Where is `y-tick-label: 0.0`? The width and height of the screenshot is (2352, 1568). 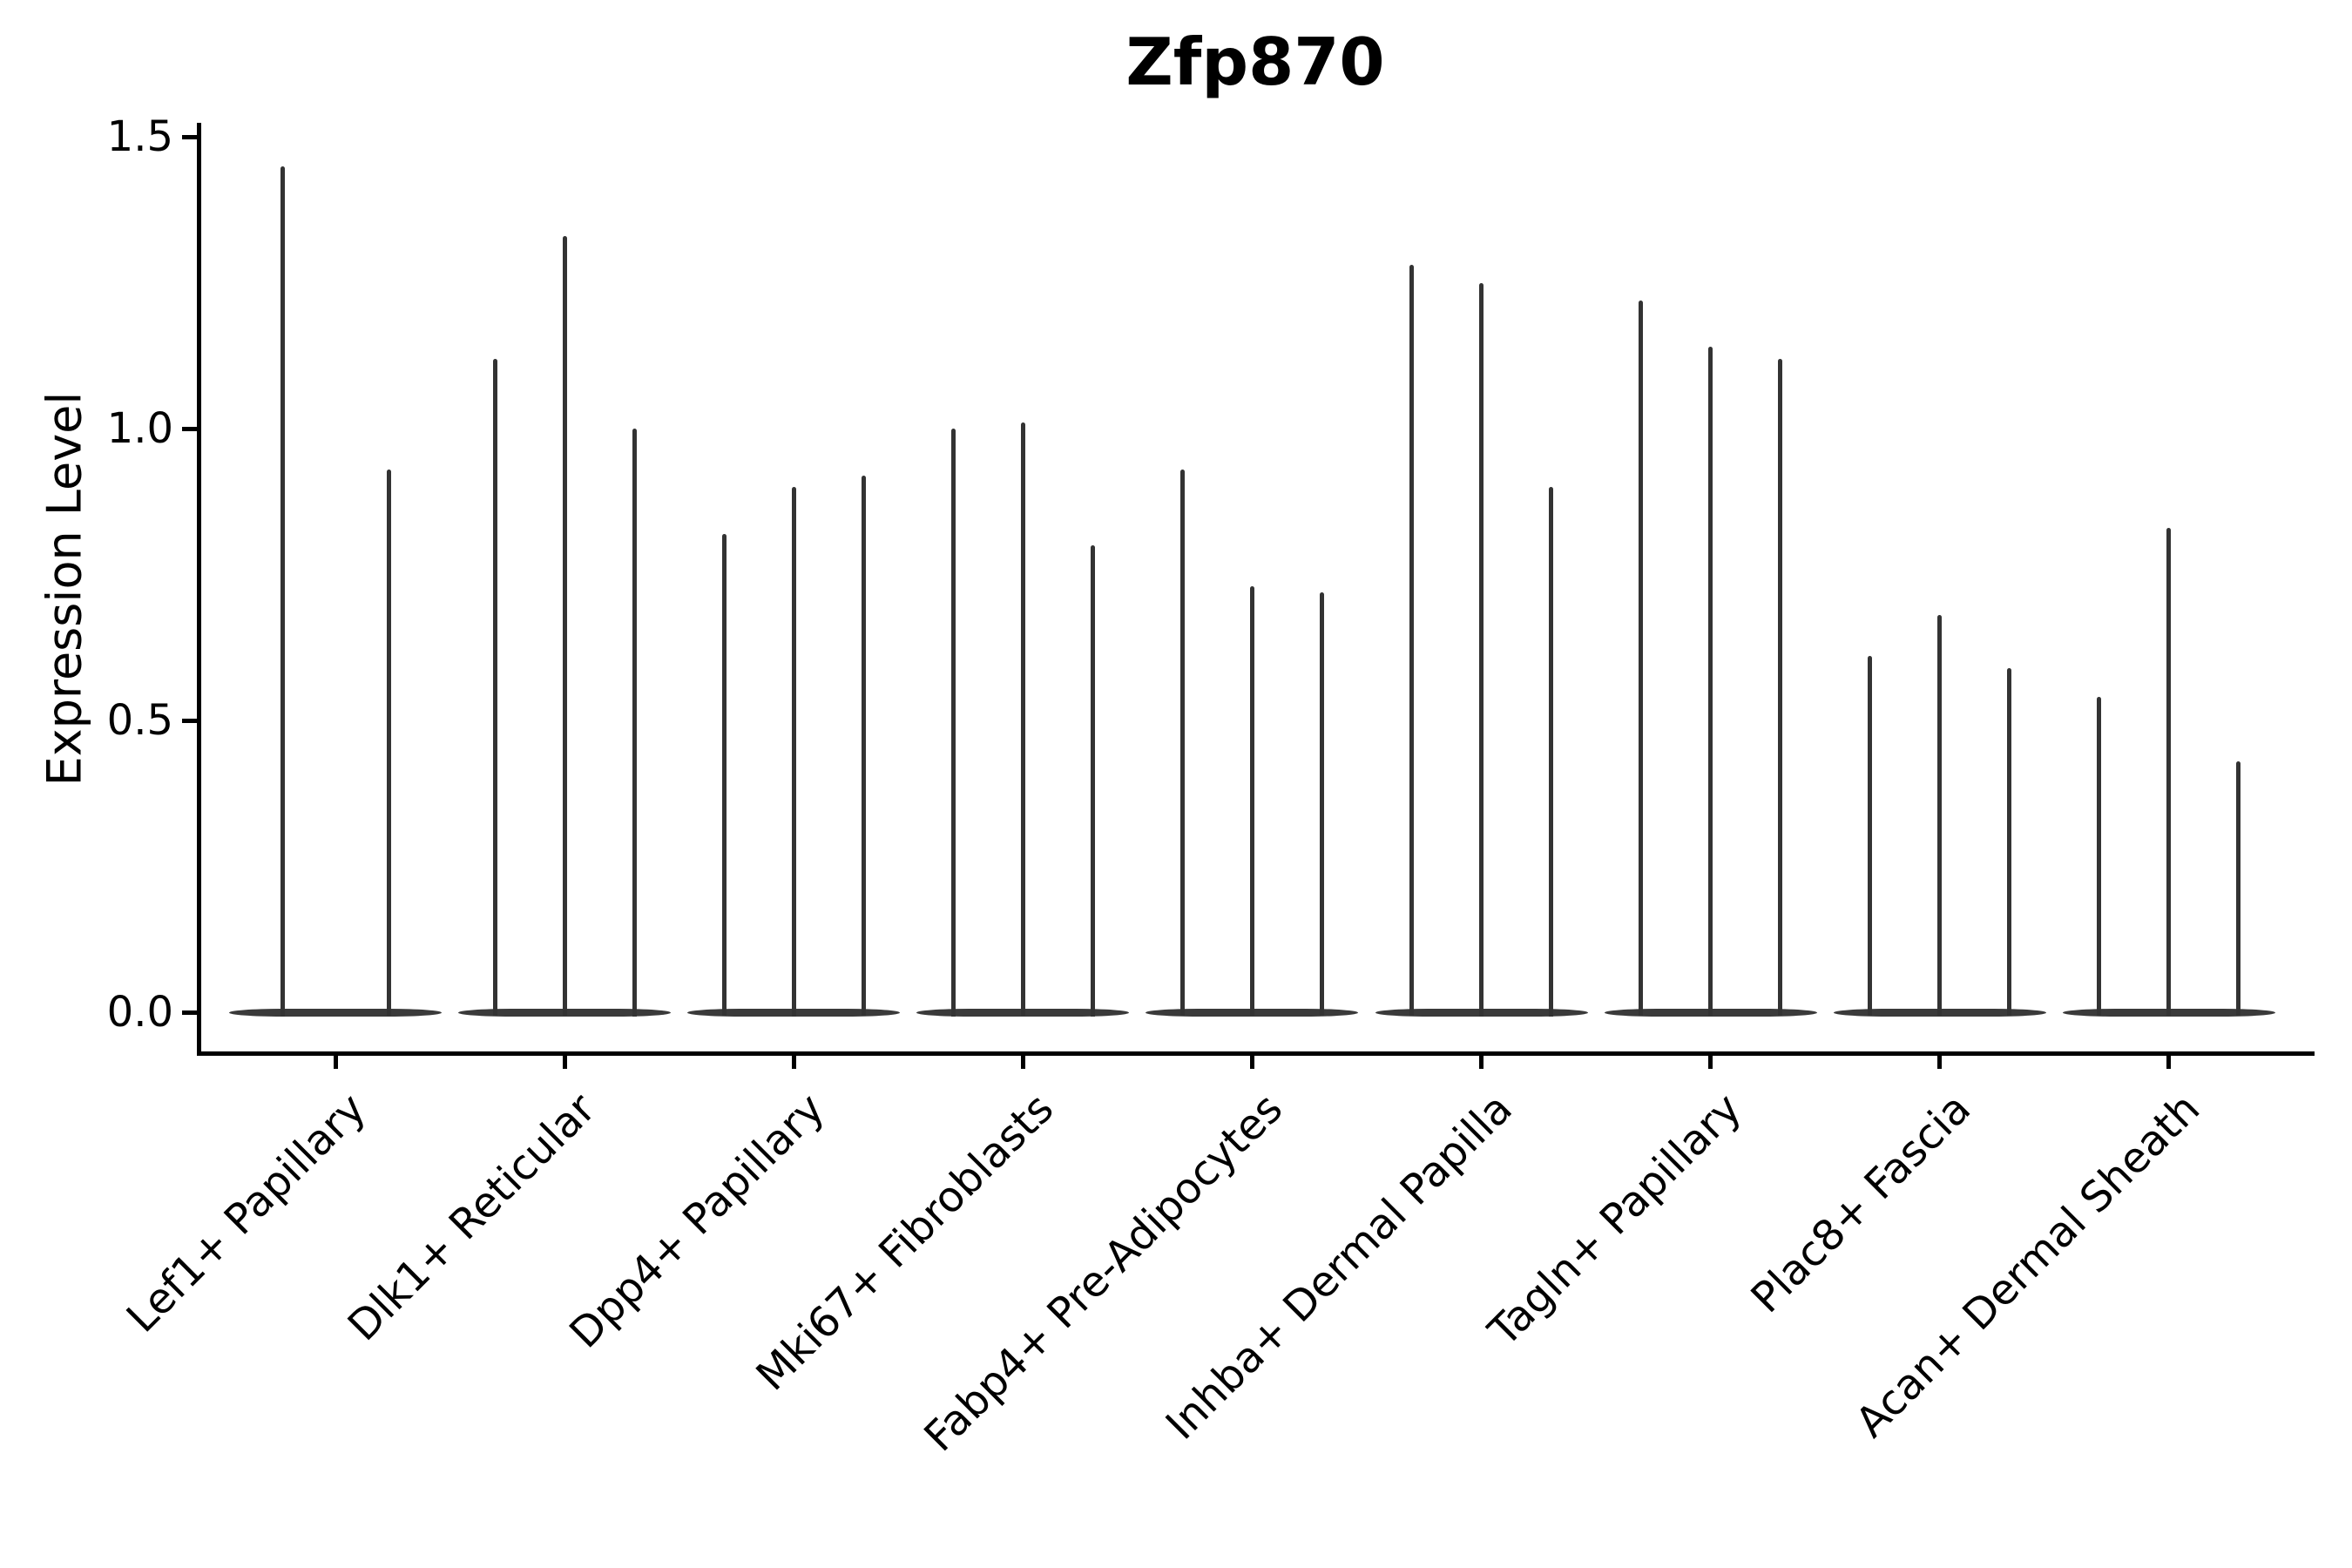 y-tick-label: 0.0 is located at coordinates (139, 1013).